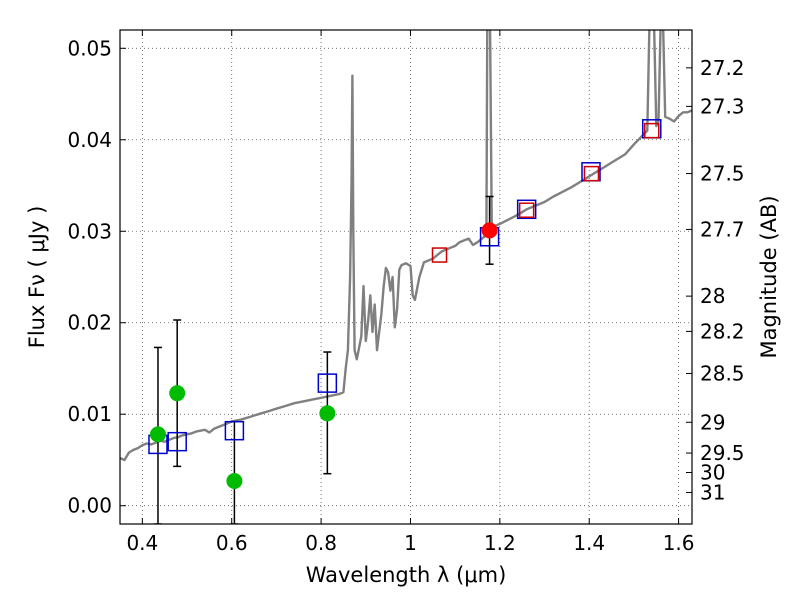 The width and height of the screenshot is (800, 600). What do you see at coordinates (712, 472) in the screenshot?
I see `y2-tick-label: 30` at bounding box center [712, 472].